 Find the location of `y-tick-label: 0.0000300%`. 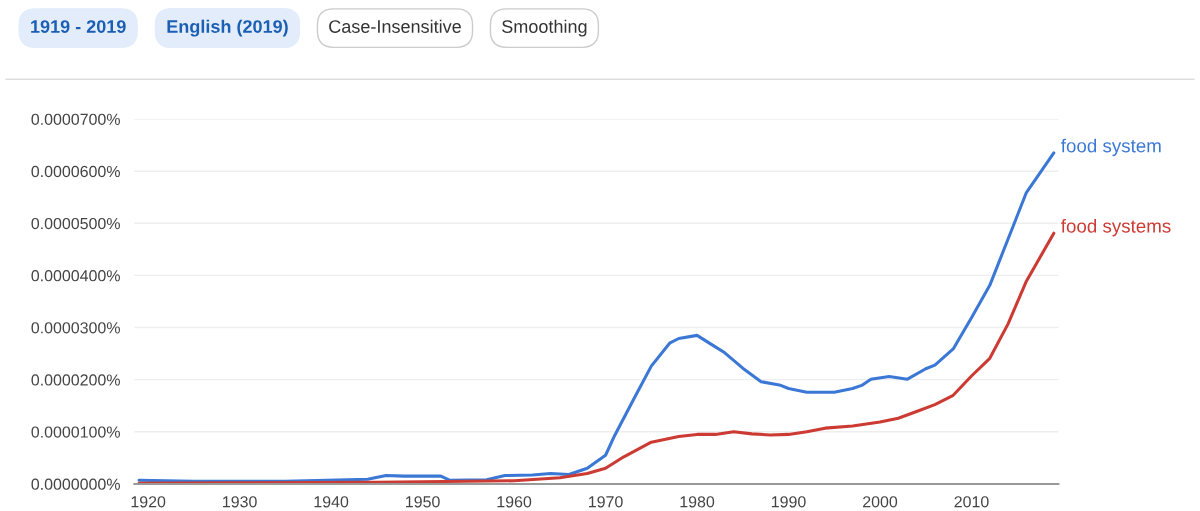

y-tick-label: 0.0000300% is located at coordinates (75, 328).